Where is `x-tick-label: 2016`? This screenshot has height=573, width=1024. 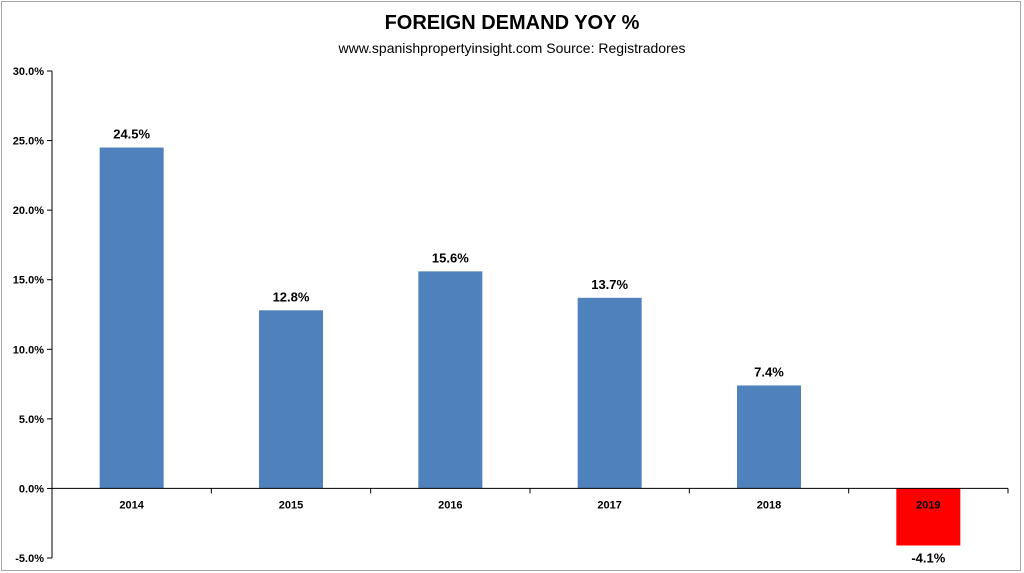 x-tick-label: 2016 is located at coordinates (450, 505).